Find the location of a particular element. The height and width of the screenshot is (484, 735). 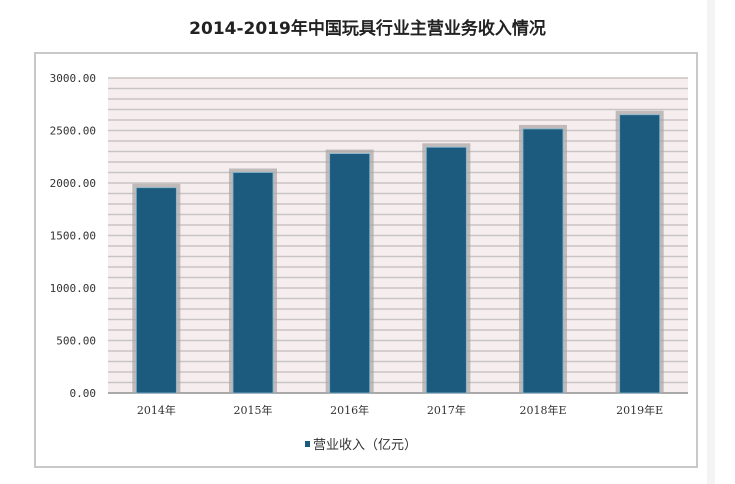

legend-label: 营业收入（亿元） is located at coordinates (365, 445).